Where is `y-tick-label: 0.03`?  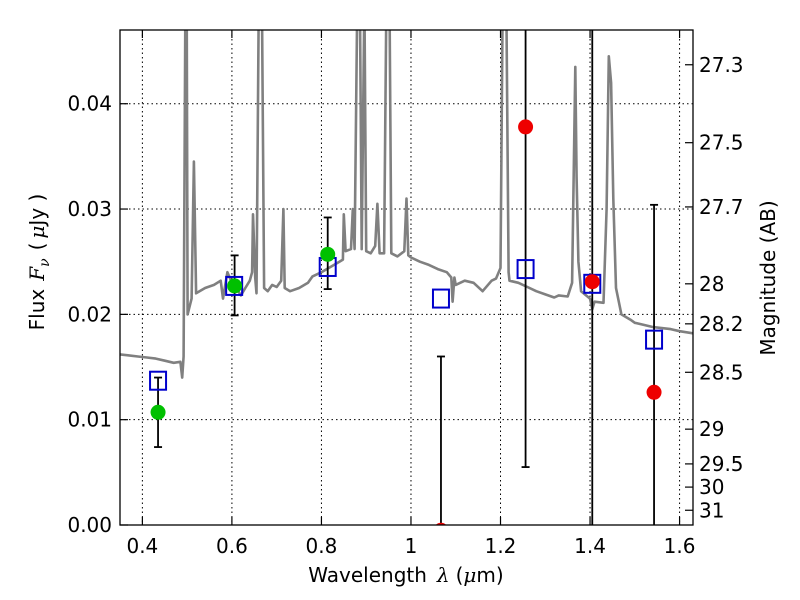
y-tick-label: 0.03 is located at coordinates (89, 209).